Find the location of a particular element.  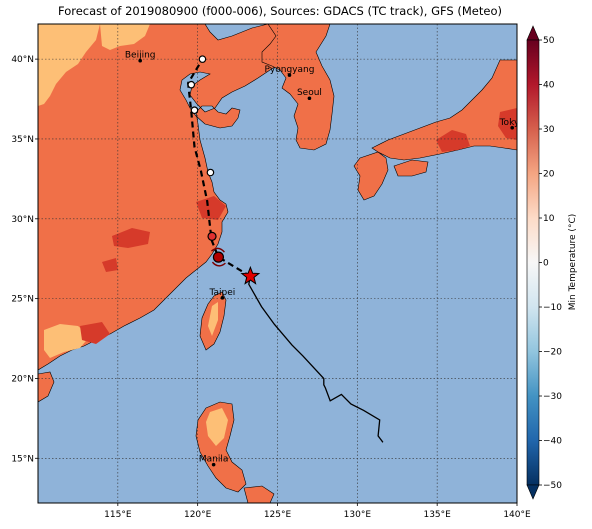

colorbar-tick-label: −50 is located at coordinates (552, 486).